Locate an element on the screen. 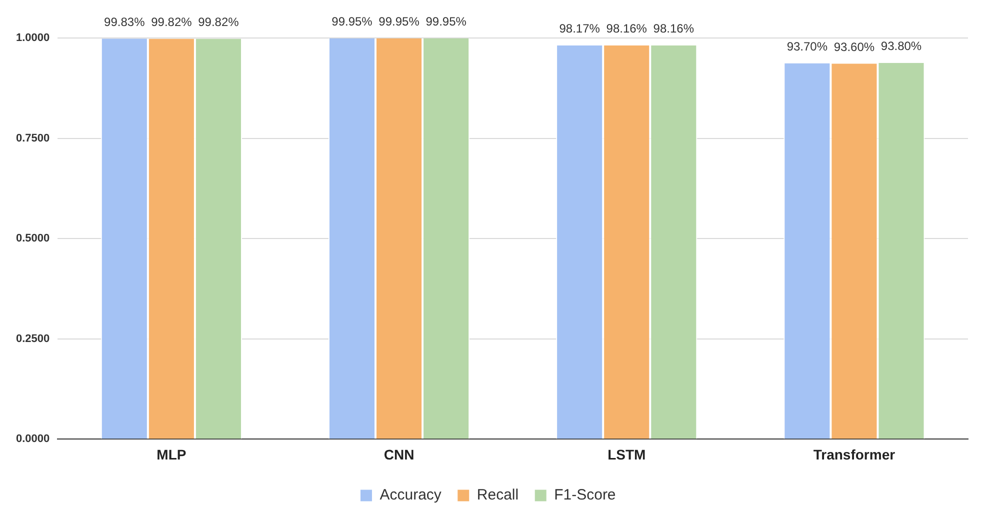 The height and width of the screenshot is (521, 984). y-tick-label: 0.2500 is located at coordinates (33, 338).